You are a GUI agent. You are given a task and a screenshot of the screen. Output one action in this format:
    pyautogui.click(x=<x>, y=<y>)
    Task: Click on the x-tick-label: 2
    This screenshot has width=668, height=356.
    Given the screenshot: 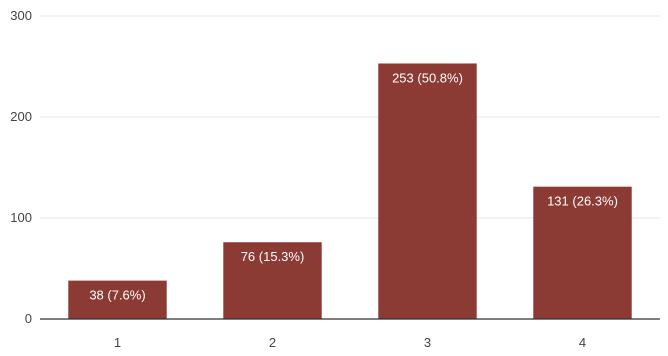 What is the action you would take?
    pyautogui.click(x=272, y=342)
    